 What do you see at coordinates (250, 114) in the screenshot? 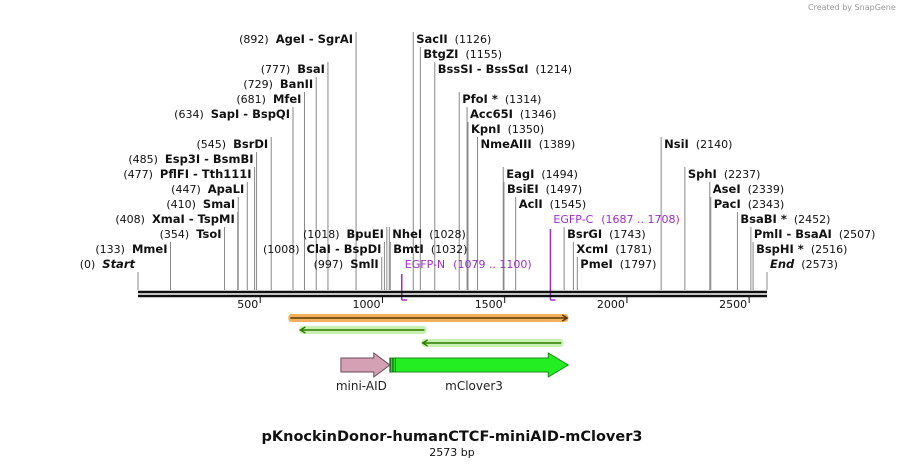
I see `site-name: SapI - BspQI` at bounding box center [250, 114].